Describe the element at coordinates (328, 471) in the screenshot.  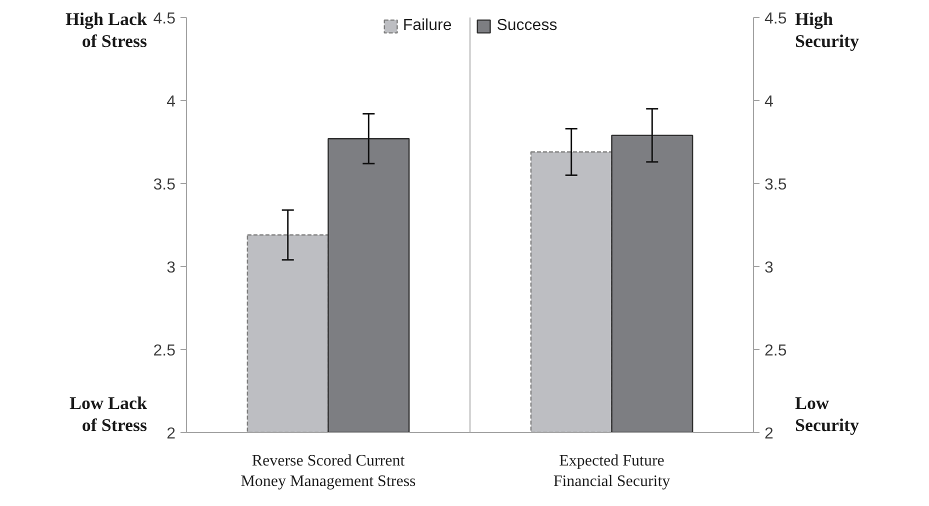
I see `x-tick-label: Reverse Scored Current Money Management Stress` at that location.